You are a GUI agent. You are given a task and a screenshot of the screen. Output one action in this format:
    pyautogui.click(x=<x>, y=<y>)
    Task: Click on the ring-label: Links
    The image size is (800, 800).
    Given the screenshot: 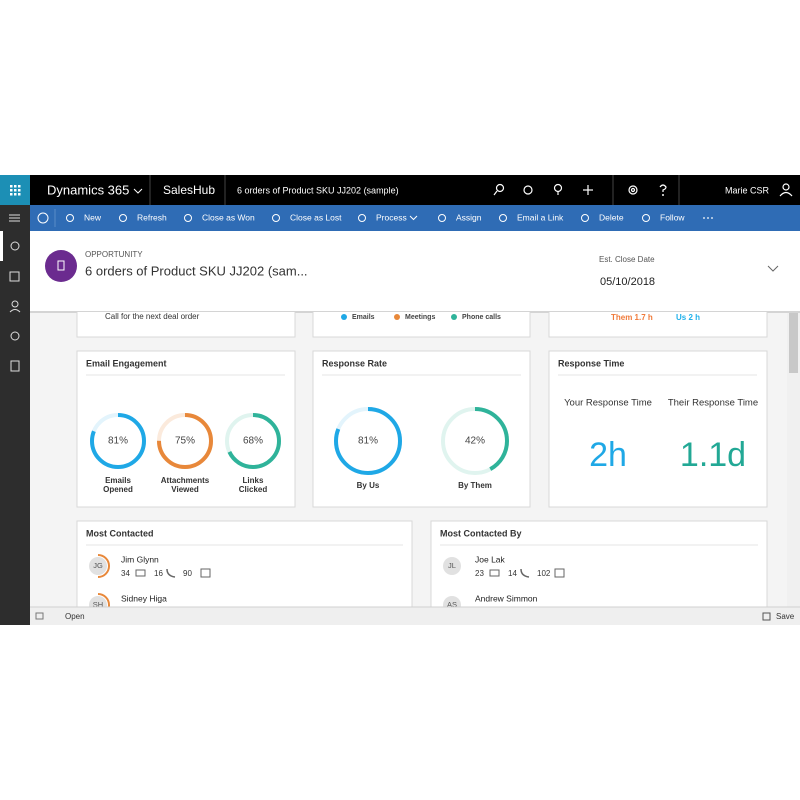 What is the action you would take?
    pyautogui.click(x=253, y=480)
    